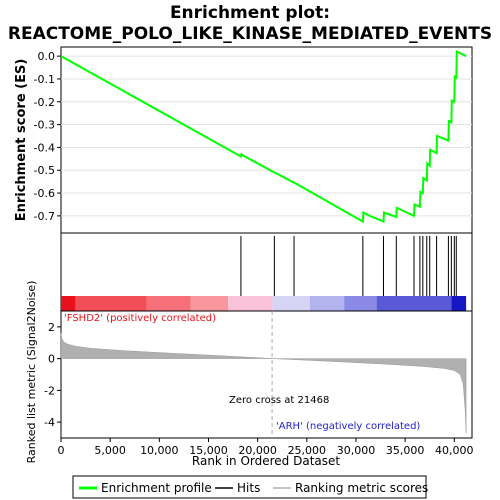 This screenshot has width=500, height=500. I want to click on x-tick-label: 30,000, so click(356, 450).